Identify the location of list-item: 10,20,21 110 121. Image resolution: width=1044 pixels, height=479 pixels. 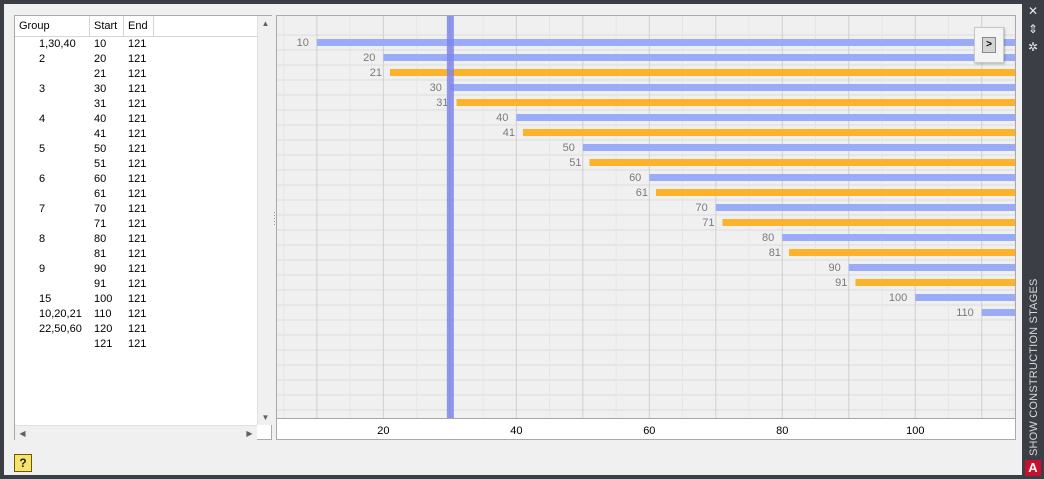
(136, 314).